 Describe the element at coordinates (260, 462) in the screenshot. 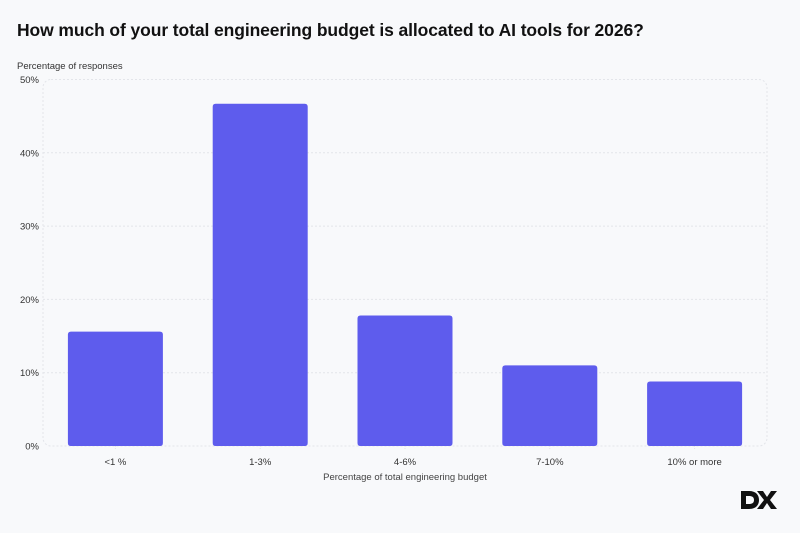

I see `x-tick-label: 1-3%` at that location.